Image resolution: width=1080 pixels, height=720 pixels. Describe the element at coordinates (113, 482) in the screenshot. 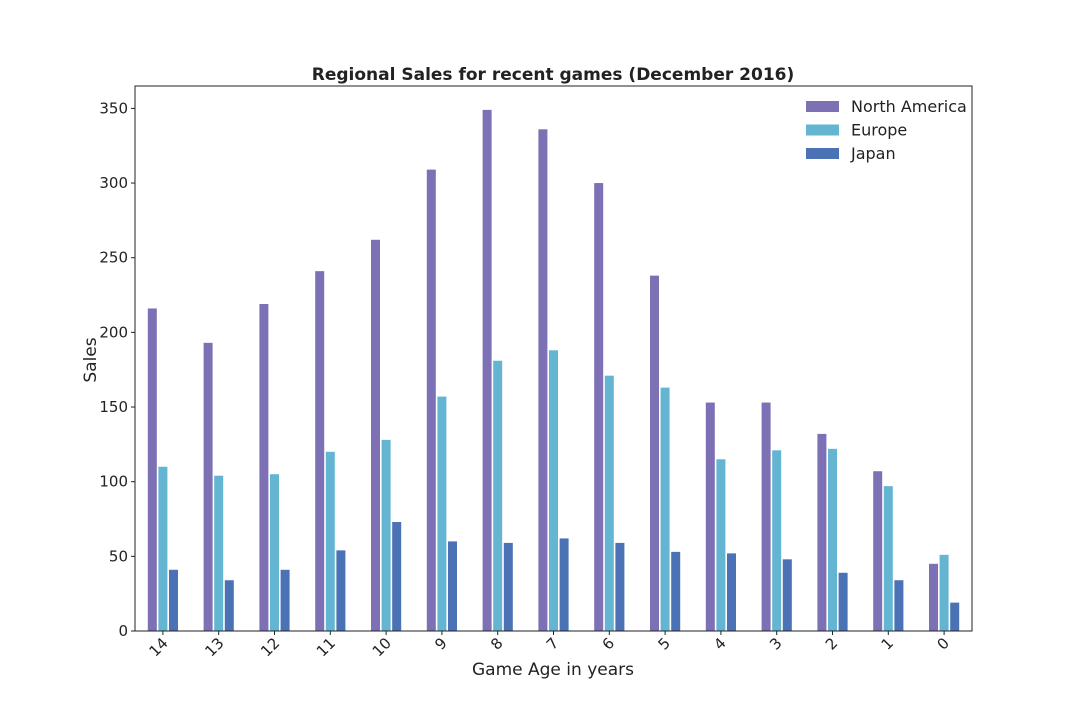

I see `y-tick-label: 100` at that location.